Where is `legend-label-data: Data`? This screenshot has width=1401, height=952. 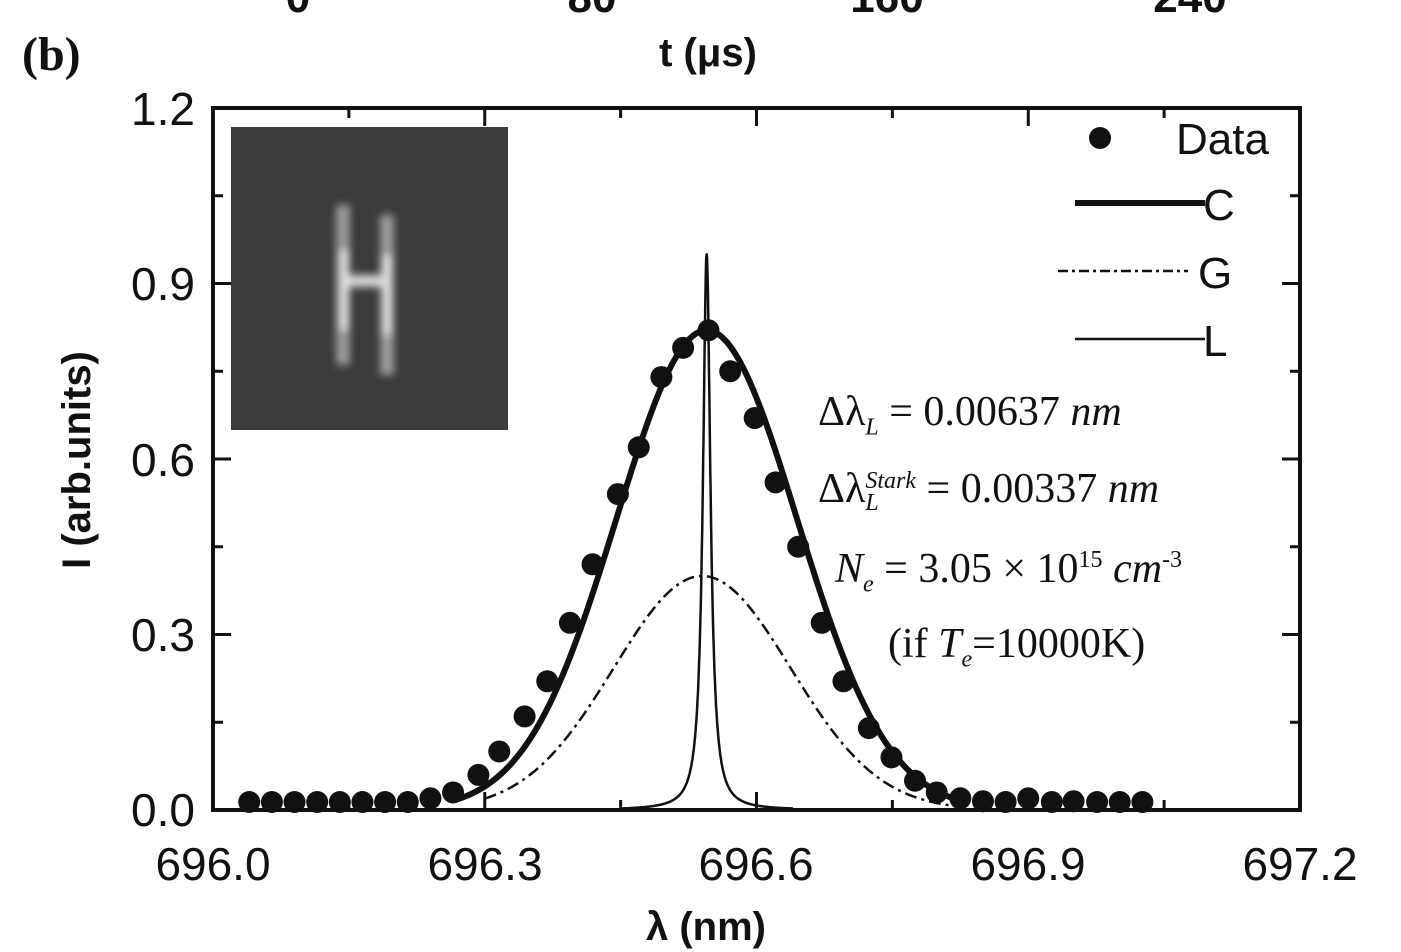
legend-label-data: Data is located at coordinates (1222, 139).